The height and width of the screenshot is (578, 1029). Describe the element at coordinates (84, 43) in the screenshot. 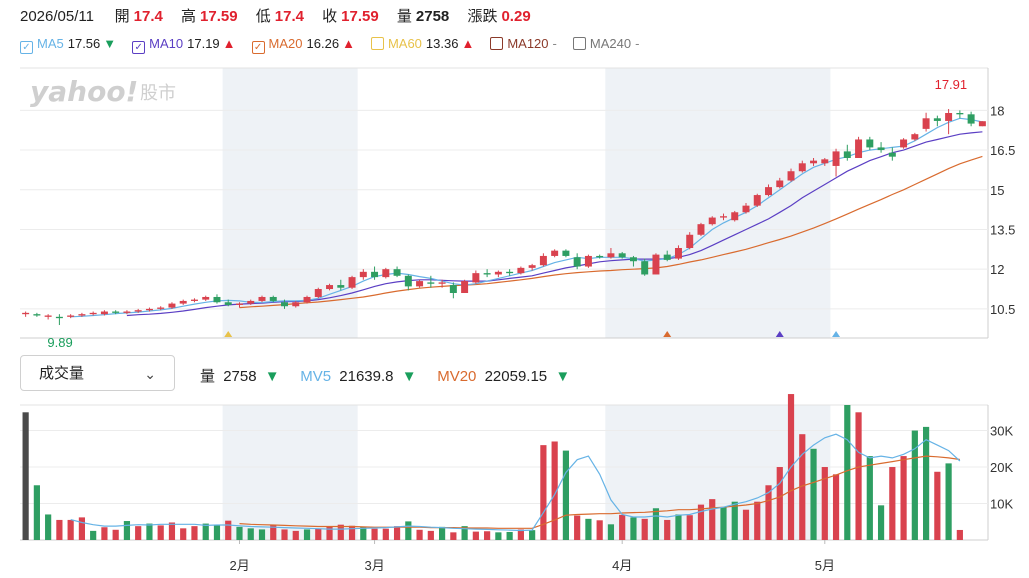

I see `legend-value: 17.56` at that location.